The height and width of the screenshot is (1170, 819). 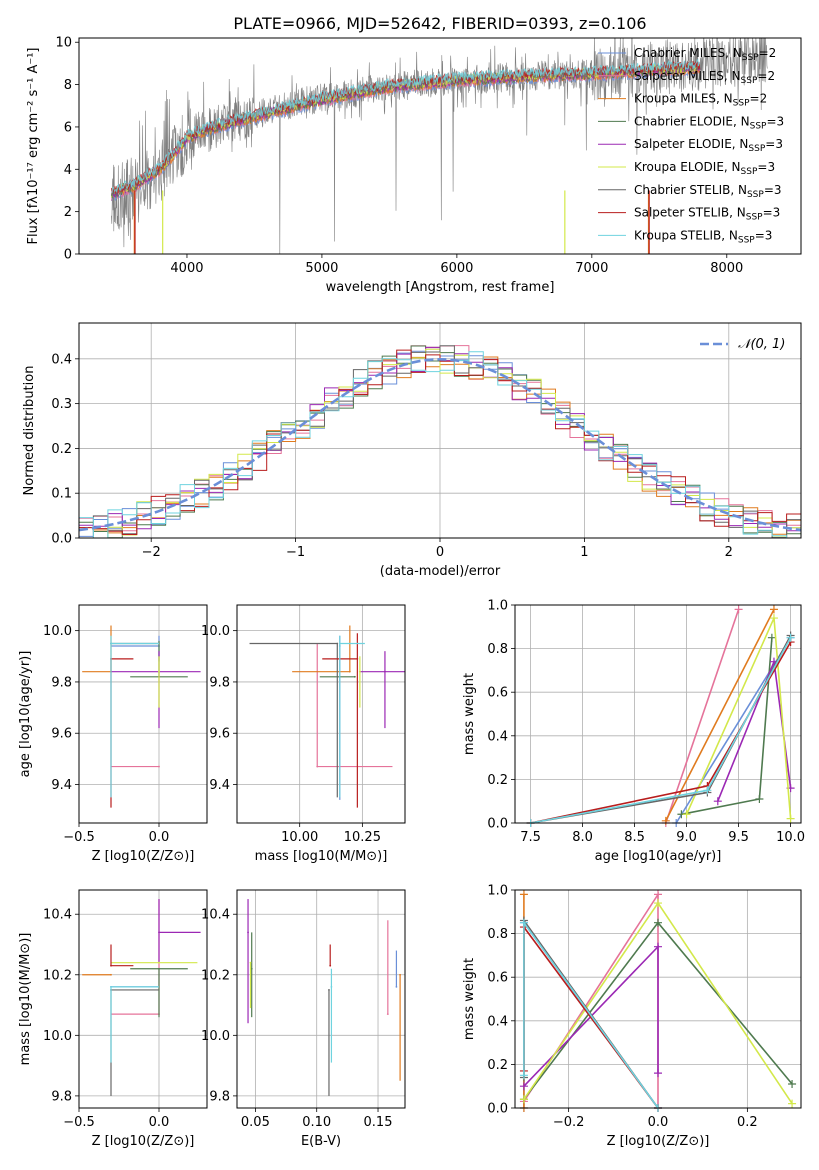 What do you see at coordinates (497, 978) in the screenshot?
I see `z-weight-ytick-label: 0.6` at bounding box center [497, 978].